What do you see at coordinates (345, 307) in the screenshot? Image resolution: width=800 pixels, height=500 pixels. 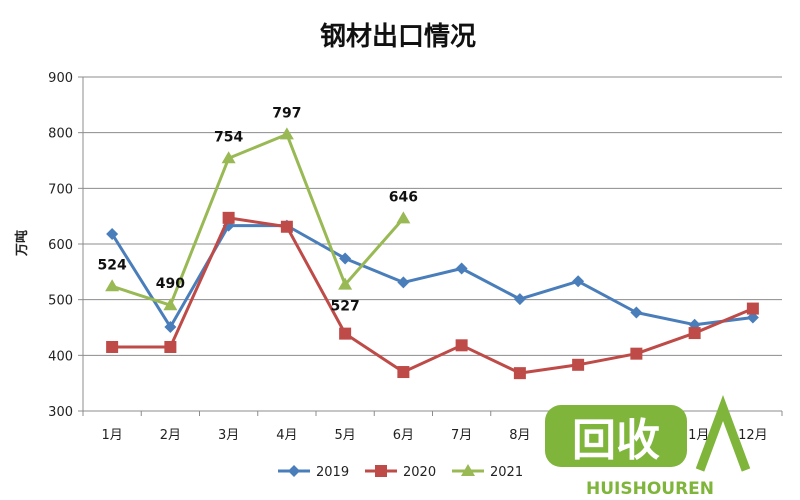 I see `data-label: 527` at bounding box center [345, 307].